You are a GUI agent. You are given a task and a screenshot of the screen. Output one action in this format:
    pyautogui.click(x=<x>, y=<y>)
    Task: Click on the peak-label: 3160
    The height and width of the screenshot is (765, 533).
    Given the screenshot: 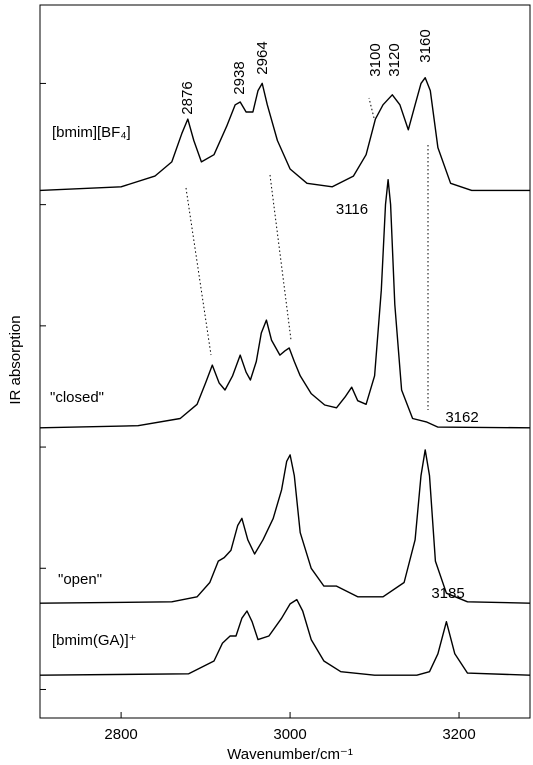 What is the action you would take?
    pyautogui.click(x=425, y=45)
    